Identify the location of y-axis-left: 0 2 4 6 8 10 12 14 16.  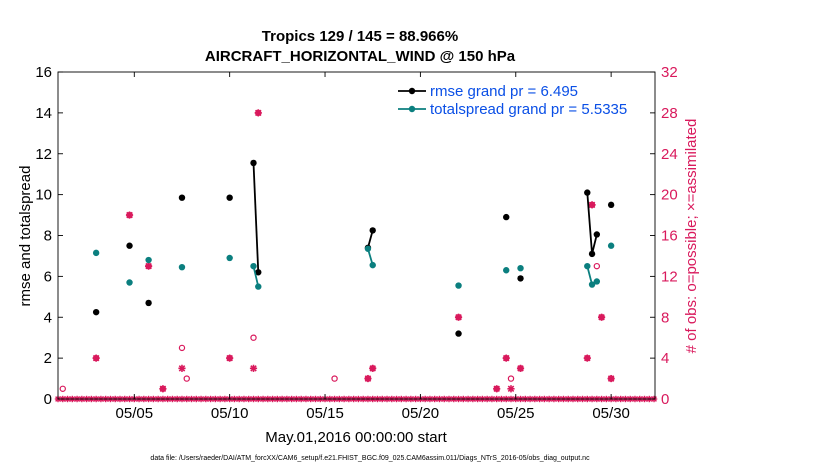
(49, 236).